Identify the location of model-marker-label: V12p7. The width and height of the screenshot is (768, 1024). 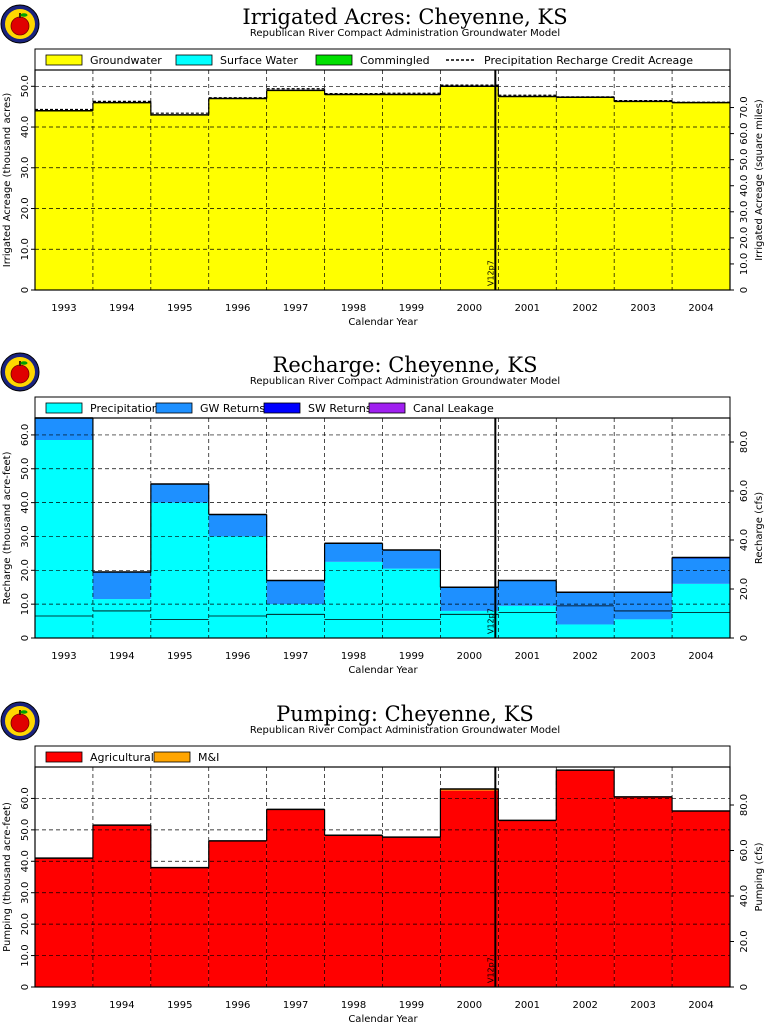
(490, 970).